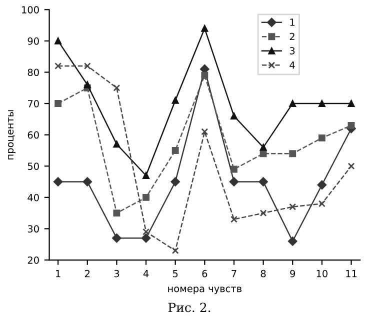 The height and width of the screenshot is (321, 379). What do you see at coordinates (12, 135) in the screenshot?
I see `y-axis-title: проценты` at bounding box center [12, 135].